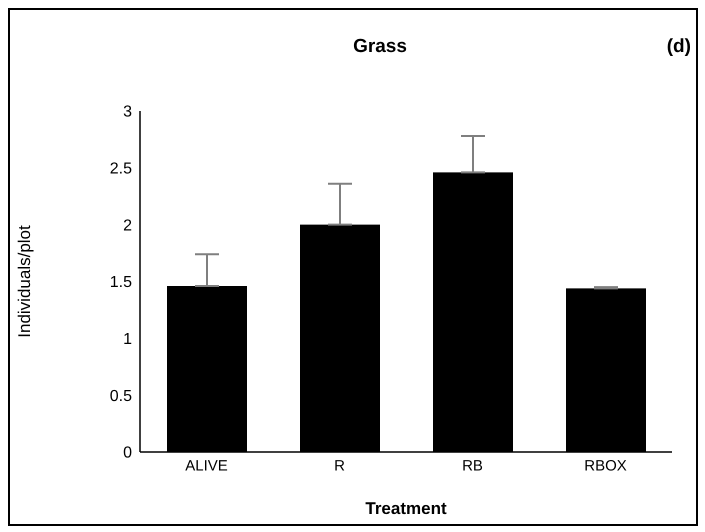 Image resolution: width=705 pixels, height=532 pixels. What do you see at coordinates (121, 169) in the screenshot?
I see `y-tick-label: 2.5` at bounding box center [121, 169].